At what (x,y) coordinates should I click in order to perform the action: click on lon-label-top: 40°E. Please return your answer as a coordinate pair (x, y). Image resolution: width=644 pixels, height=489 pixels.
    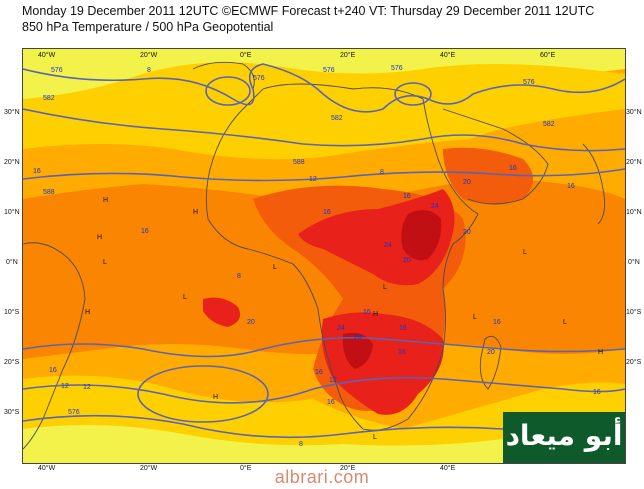
    Looking at the image, I should click on (448, 55).